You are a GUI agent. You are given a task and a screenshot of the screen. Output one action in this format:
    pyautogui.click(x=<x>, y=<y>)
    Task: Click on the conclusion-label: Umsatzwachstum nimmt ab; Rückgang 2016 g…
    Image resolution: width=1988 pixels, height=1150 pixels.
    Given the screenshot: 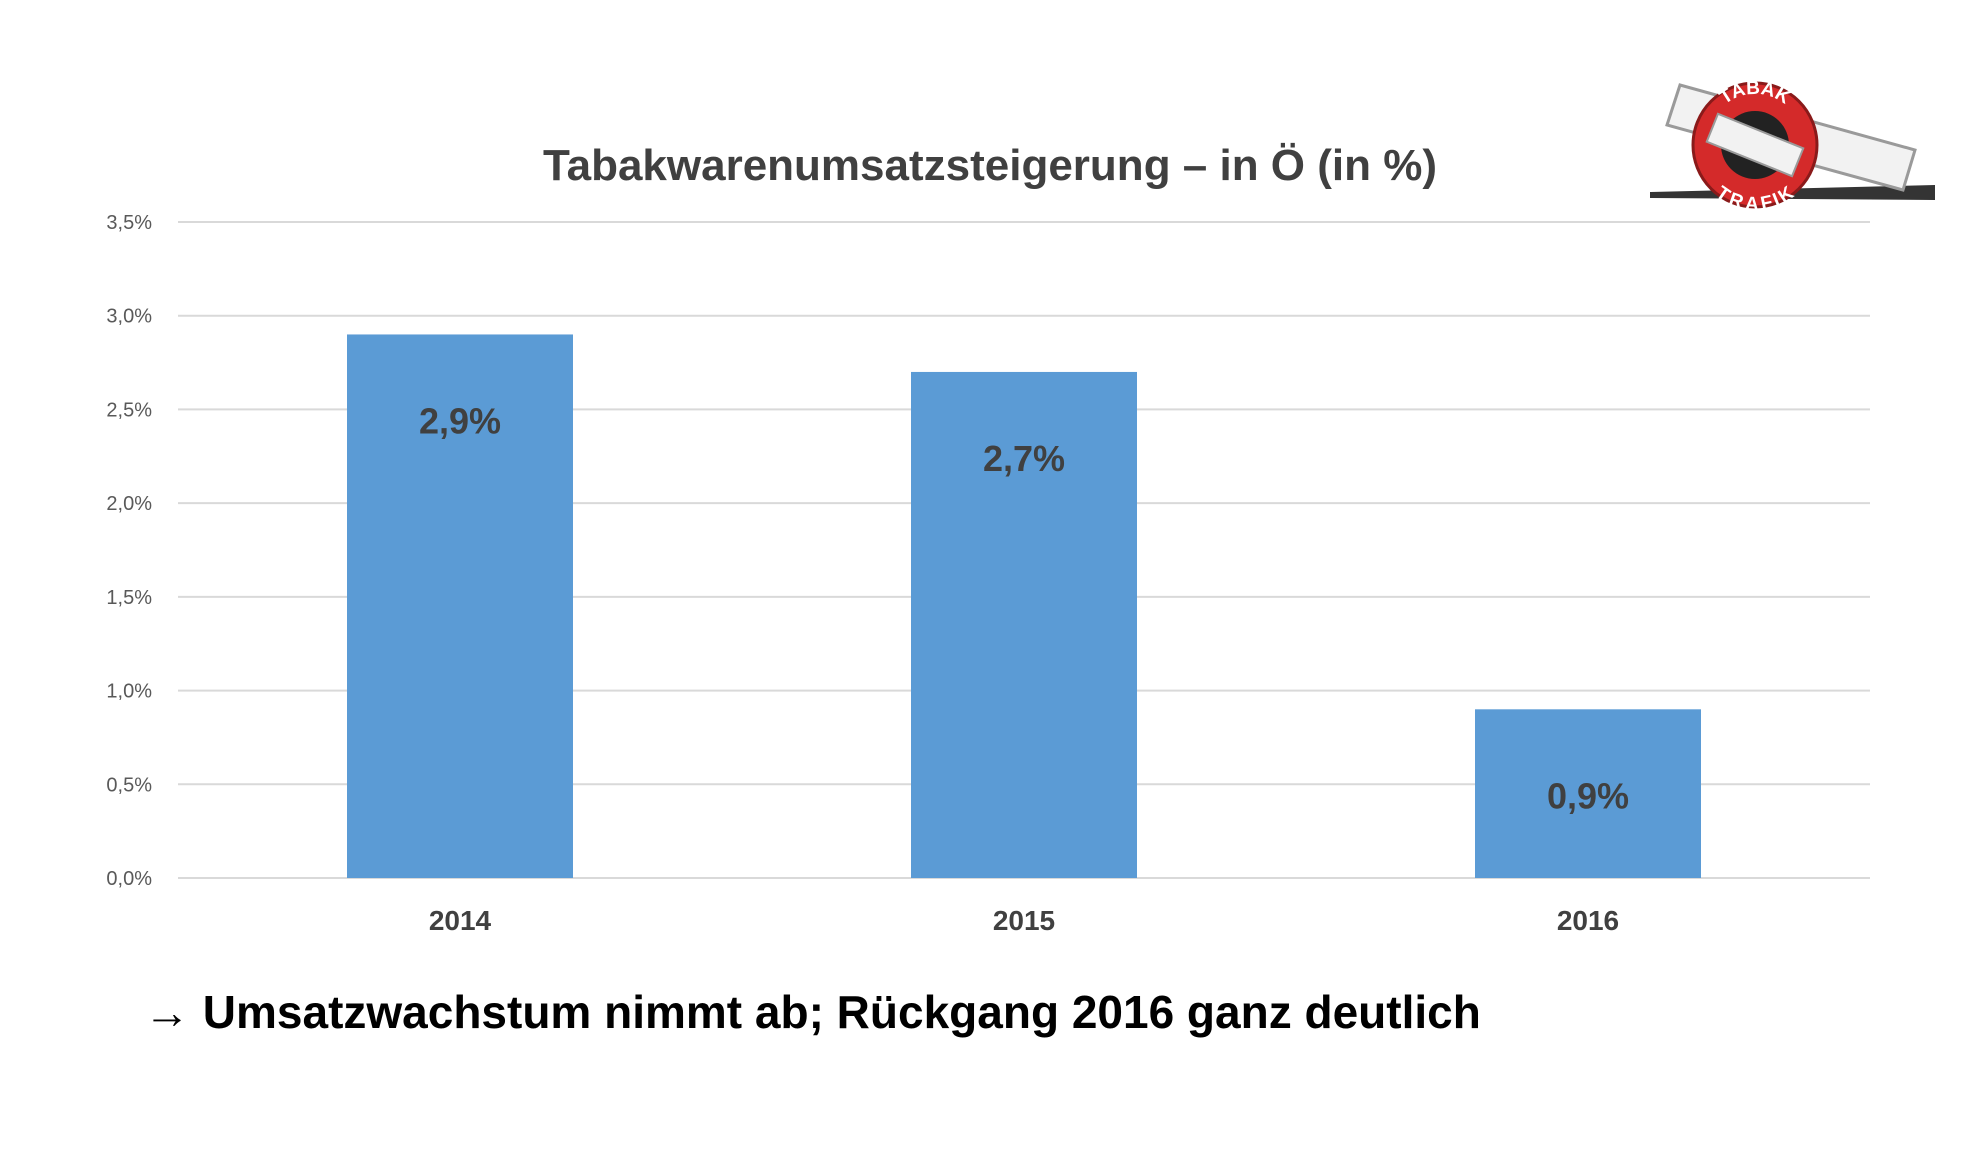 What is the action you would take?
    pyautogui.click(x=841, y=1012)
    